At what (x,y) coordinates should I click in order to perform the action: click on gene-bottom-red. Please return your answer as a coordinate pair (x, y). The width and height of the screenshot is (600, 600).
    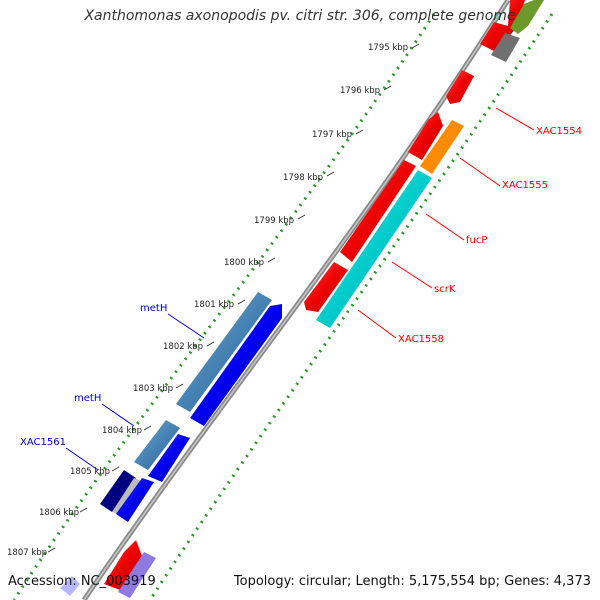
    Looking at the image, I should click on (123, 565).